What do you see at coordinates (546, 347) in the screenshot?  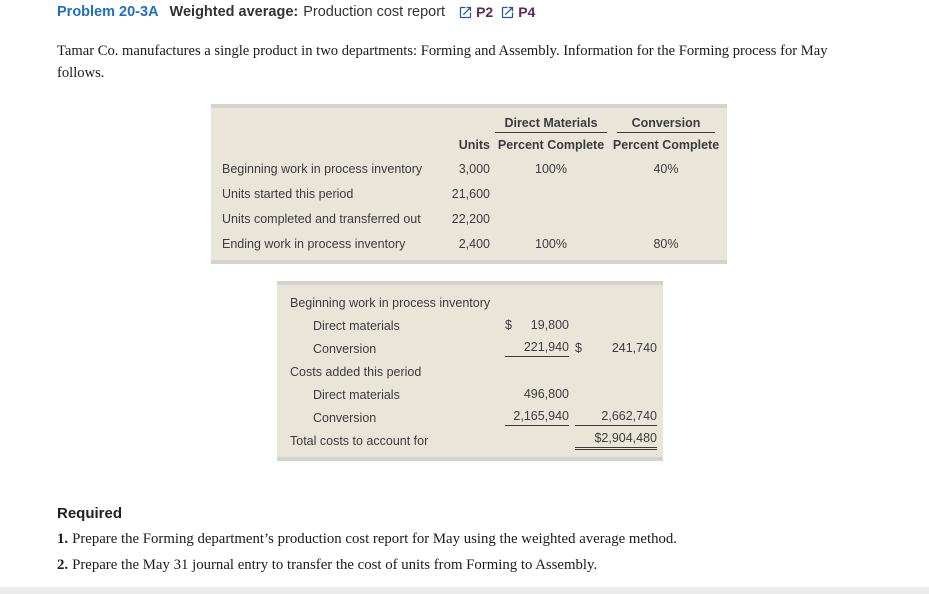 I see `amount-value: 221,940` at bounding box center [546, 347].